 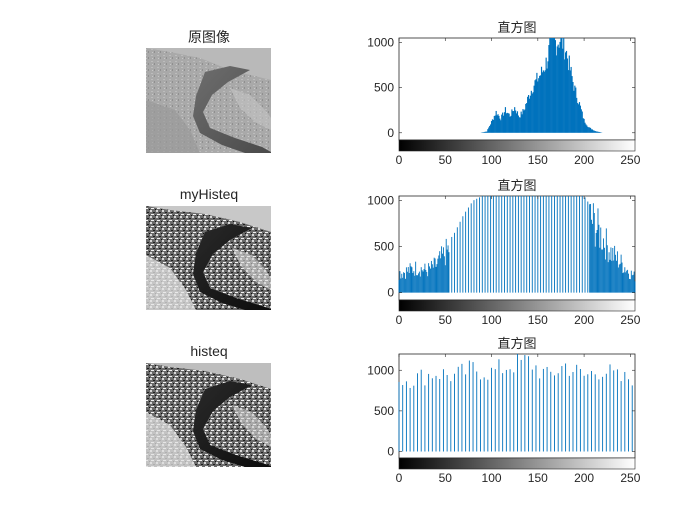 I want to click on x-tick-label: 200, so click(x=584, y=160).